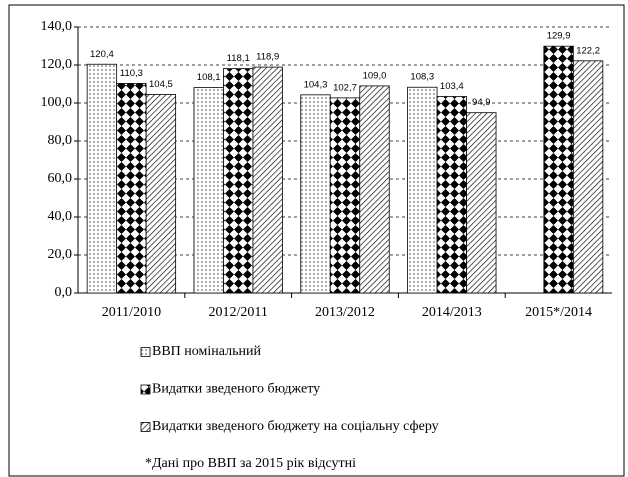  What do you see at coordinates (209, 77) in the screenshot?
I see `value-label: 108,1` at bounding box center [209, 77].